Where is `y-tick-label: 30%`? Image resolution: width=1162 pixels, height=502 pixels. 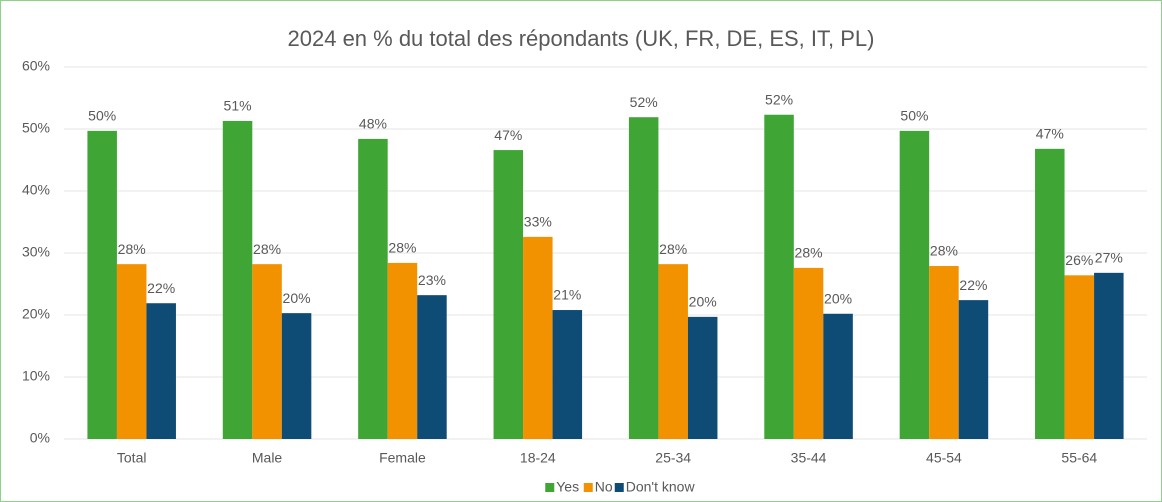 y-tick-label: 30% is located at coordinates (36, 252).